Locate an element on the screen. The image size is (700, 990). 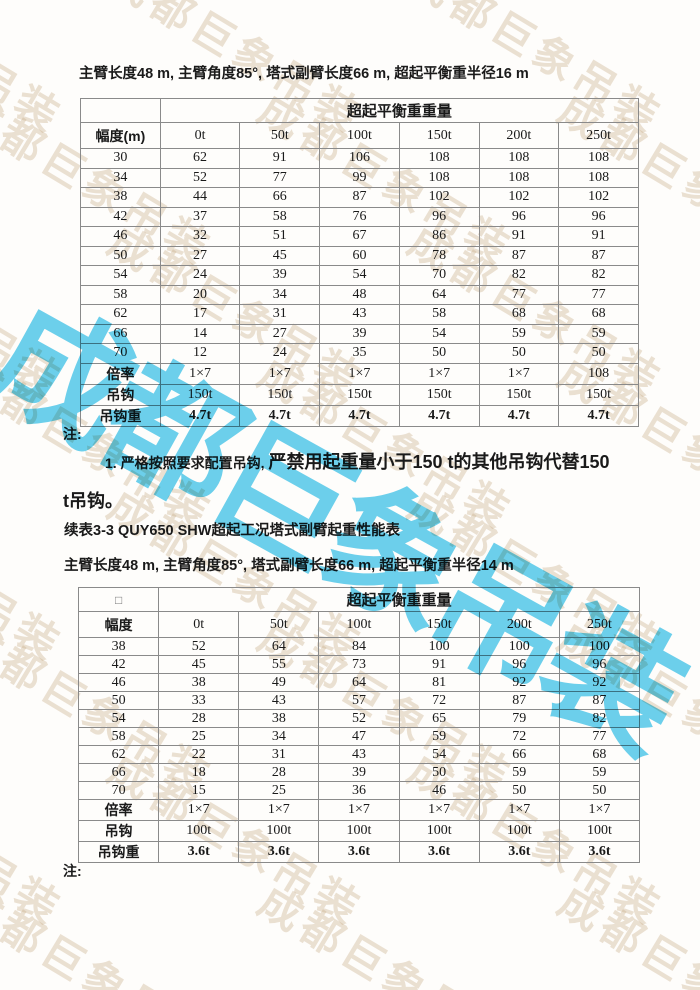
table-row: 吊钩 150t 150t 150t 150t 150t 150t is located at coordinates (359, 394).